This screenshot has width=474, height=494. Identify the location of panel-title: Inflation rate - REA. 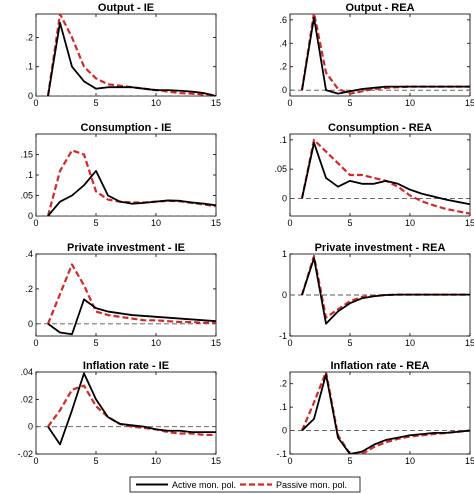
(379, 366).